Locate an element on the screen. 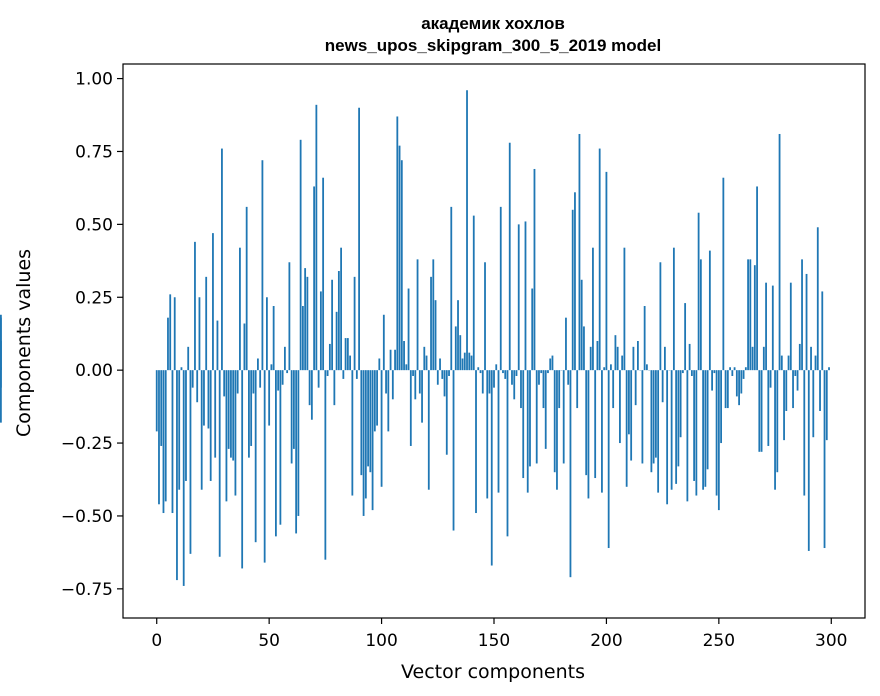  x-tick-label: 200 is located at coordinates (606, 641).